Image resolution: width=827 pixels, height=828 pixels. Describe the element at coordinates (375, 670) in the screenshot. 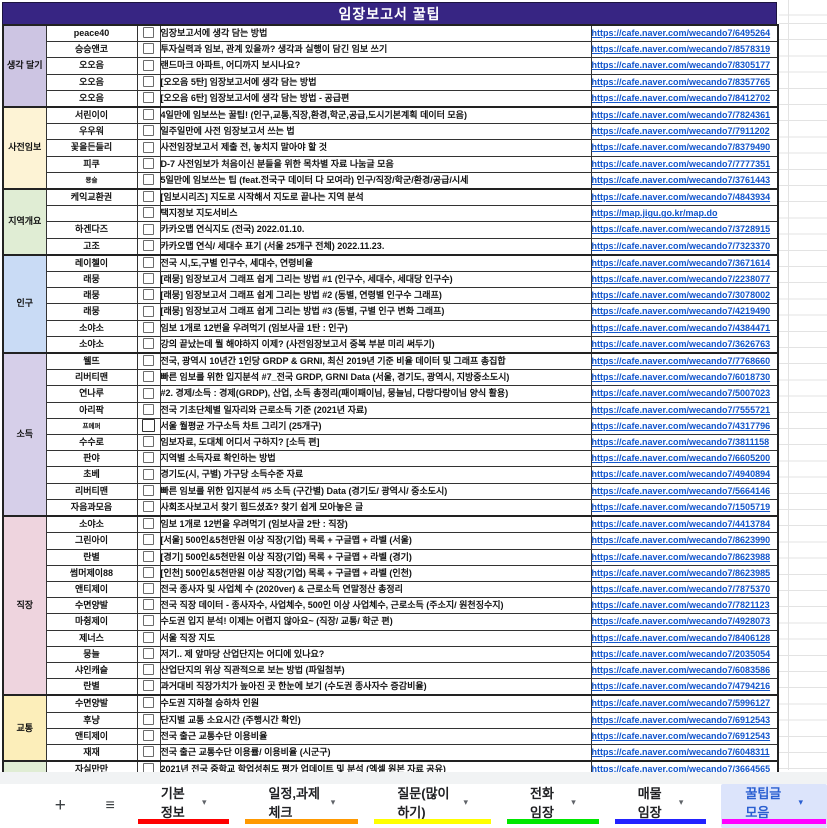

I see `description-cell: 산업단지의 위상 직관적으로 보는 방법 (파일첨부)` at that location.